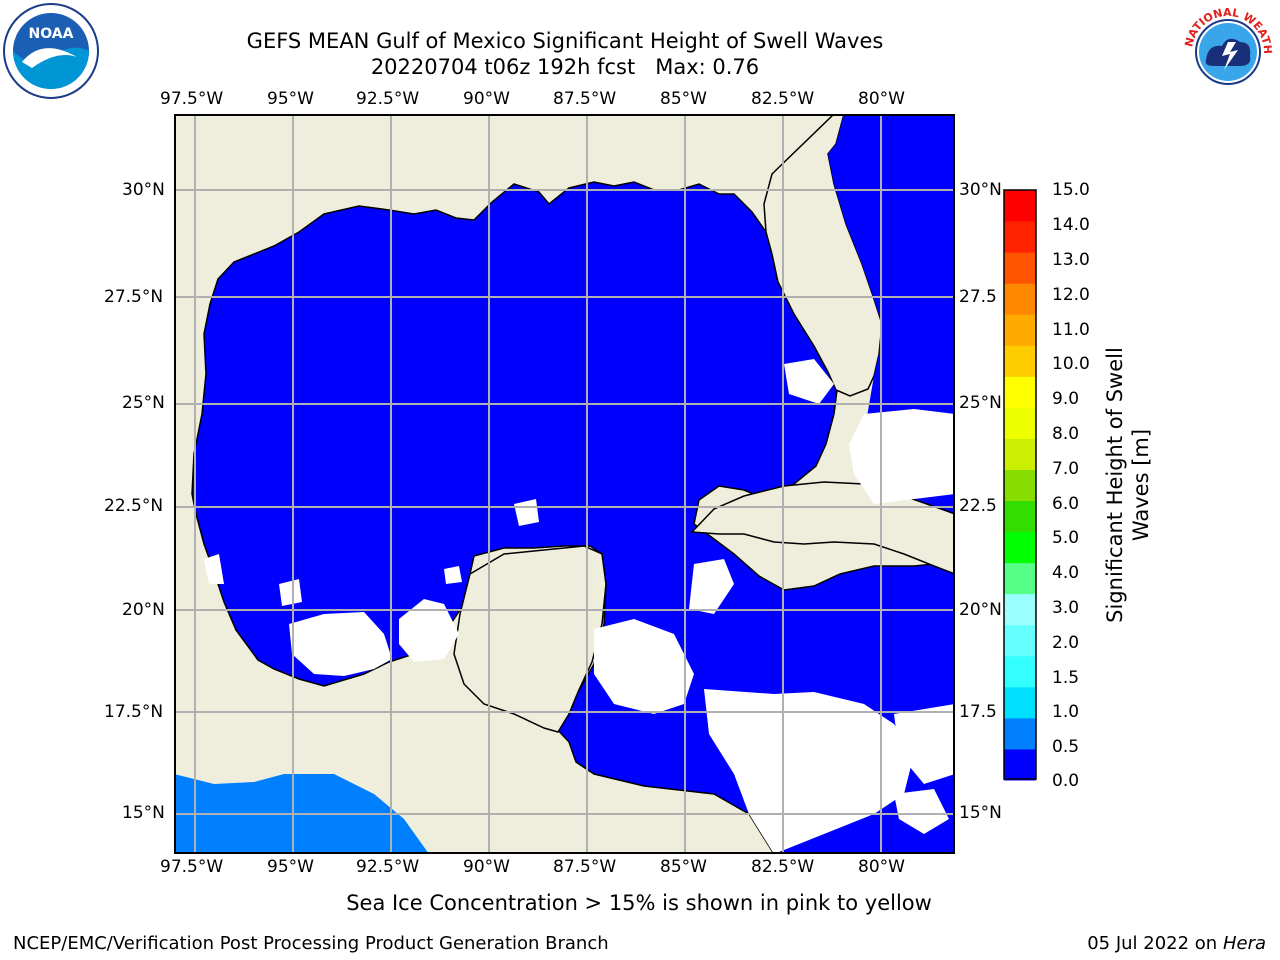  What do you see at coordinates (388, 99) in the screenshot?
I see `lon-tick-top-3: 92.5°W` at bounding box center [388, 99].